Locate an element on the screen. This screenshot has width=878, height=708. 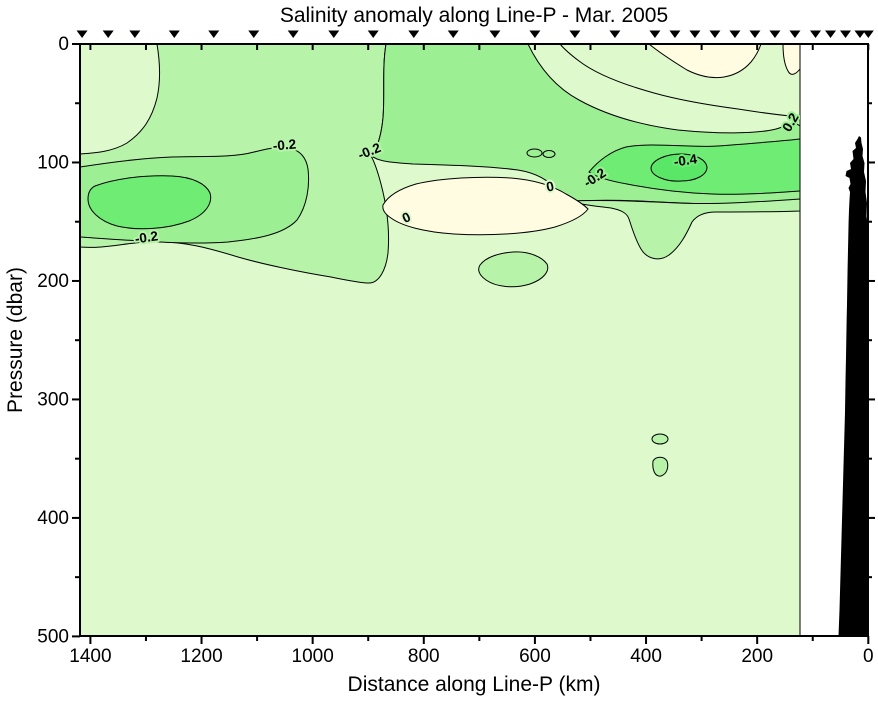
tiny-patch-lower is located at coordinates (660, 466).